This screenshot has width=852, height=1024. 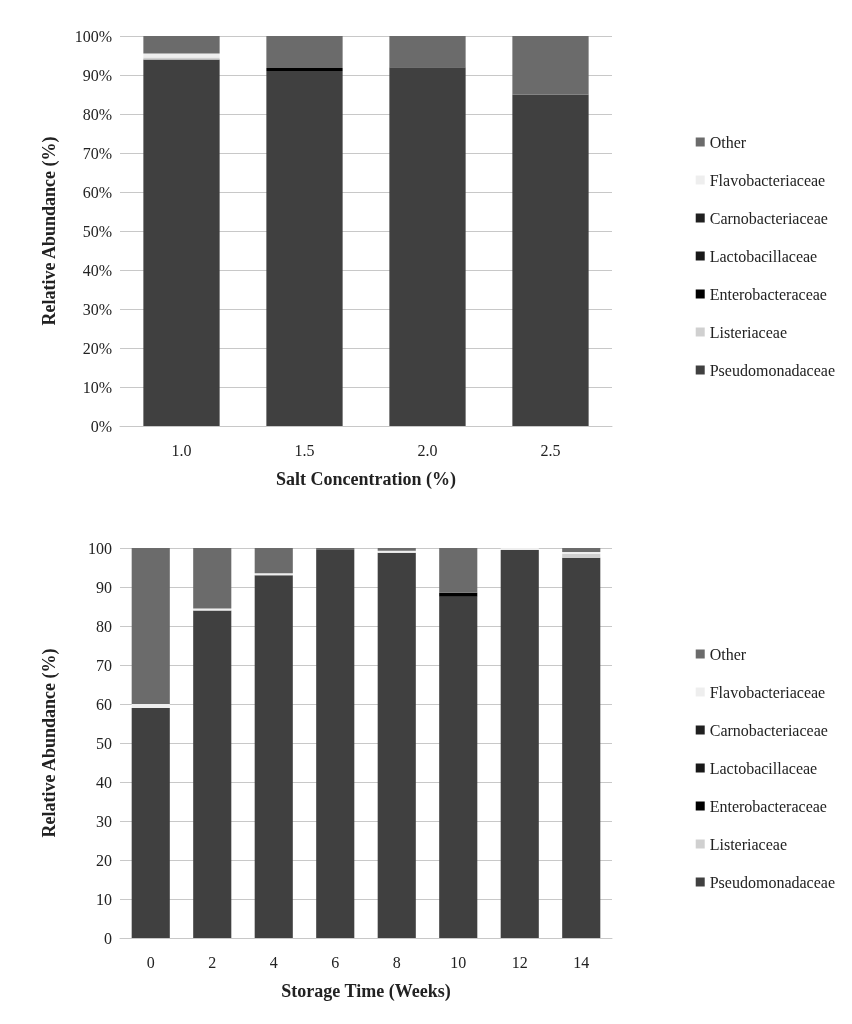 I want to click on y-tick-label: 70%, so click(x=97, y=153).